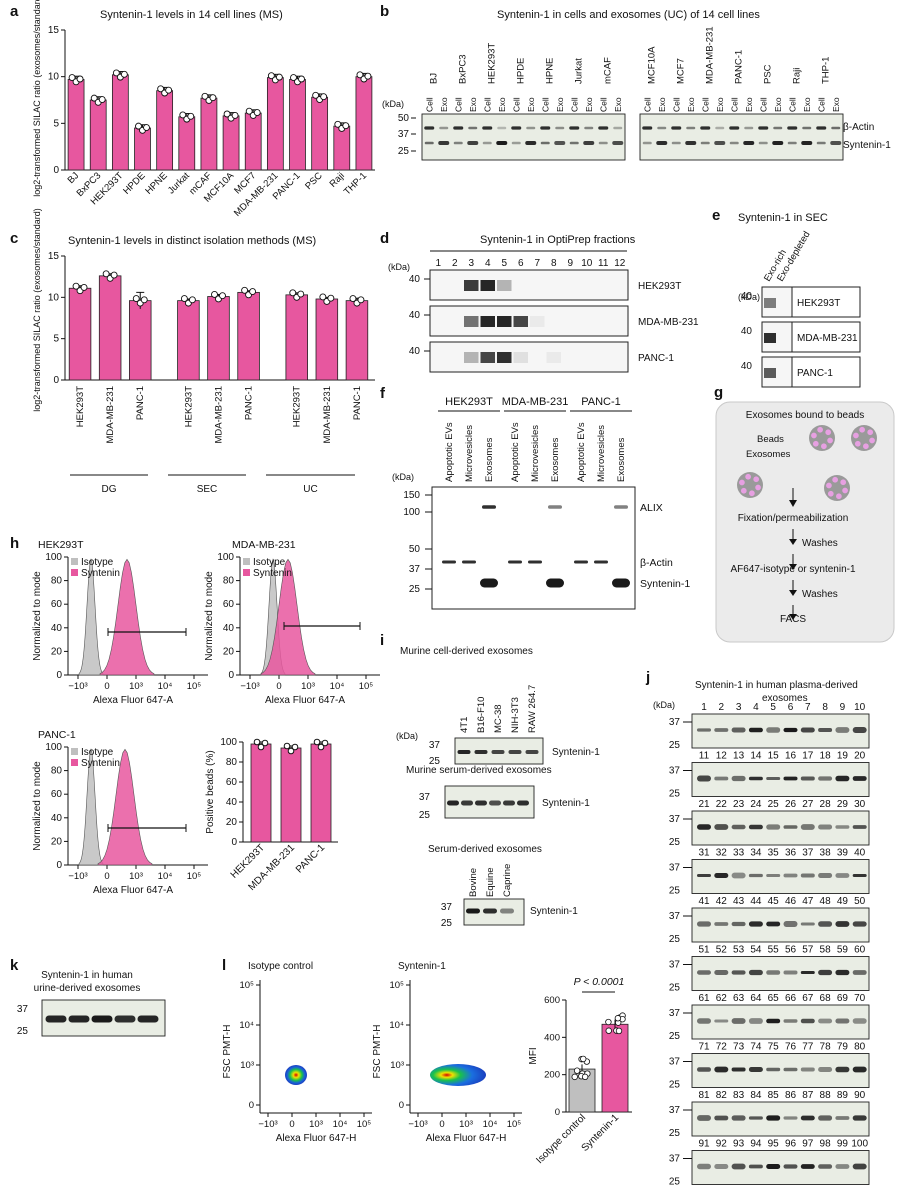  What do you see at coordinates (756, 901) in the screenshot?
I see `sample-number: 44` at bounding box center [756, 901].